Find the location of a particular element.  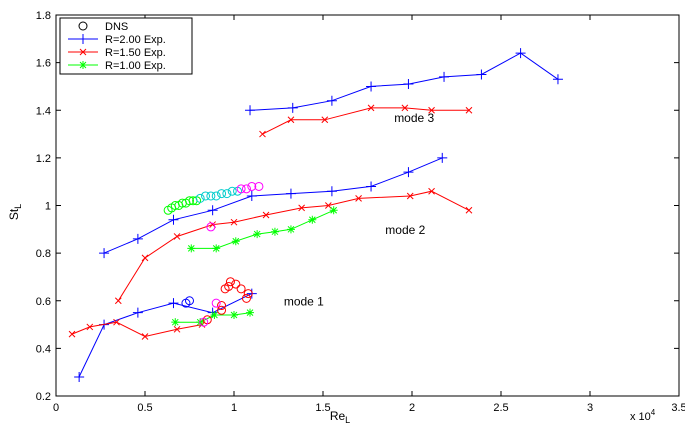

legend-label: R=1.50 Exp. is located at coordinates (135, 53).